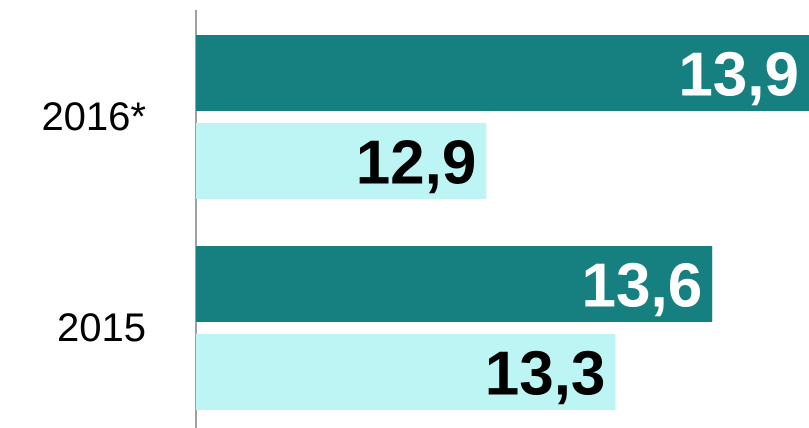 This screenshot has height=428, width=809. Describe the element at coordinates (416, 163) in the screenshot. I see `value-label: 12,9` at that location.